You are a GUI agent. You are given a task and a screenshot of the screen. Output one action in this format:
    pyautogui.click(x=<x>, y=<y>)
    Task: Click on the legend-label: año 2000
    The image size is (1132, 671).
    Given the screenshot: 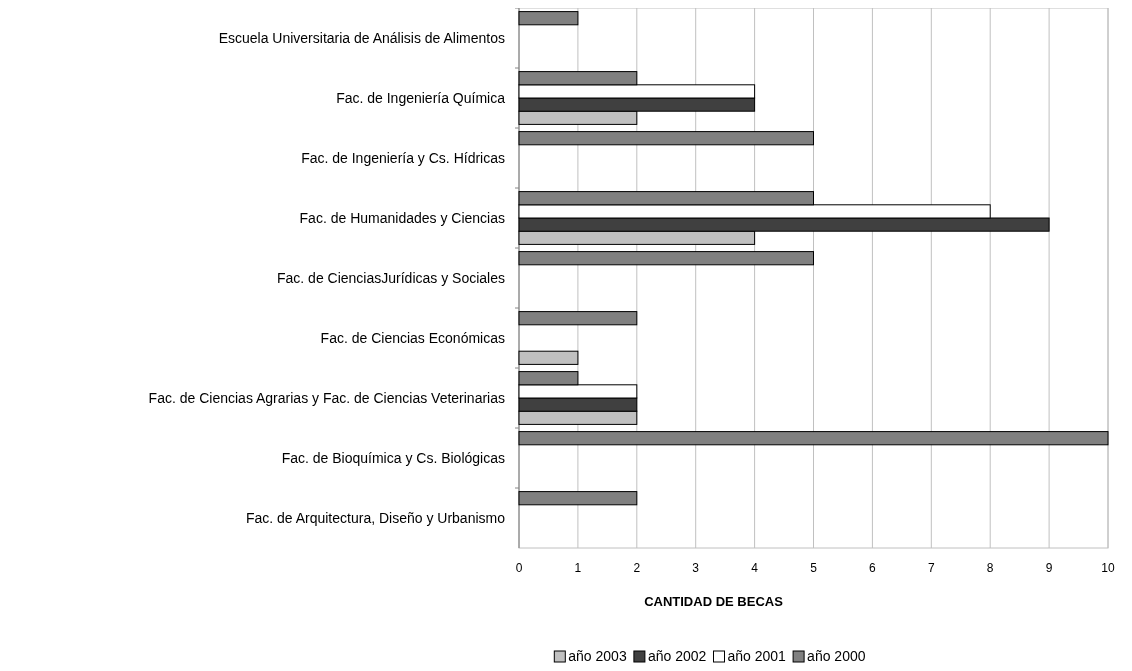 What is the action you would take?
    pyautogui.click(x=836, y=656)
    